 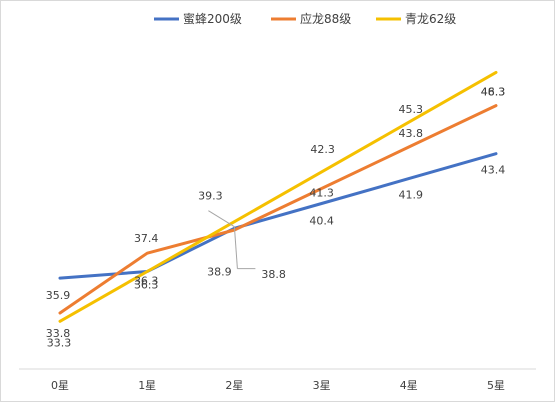 I want to click on legend-label: 青龙62级, so click(x=430, y=19).